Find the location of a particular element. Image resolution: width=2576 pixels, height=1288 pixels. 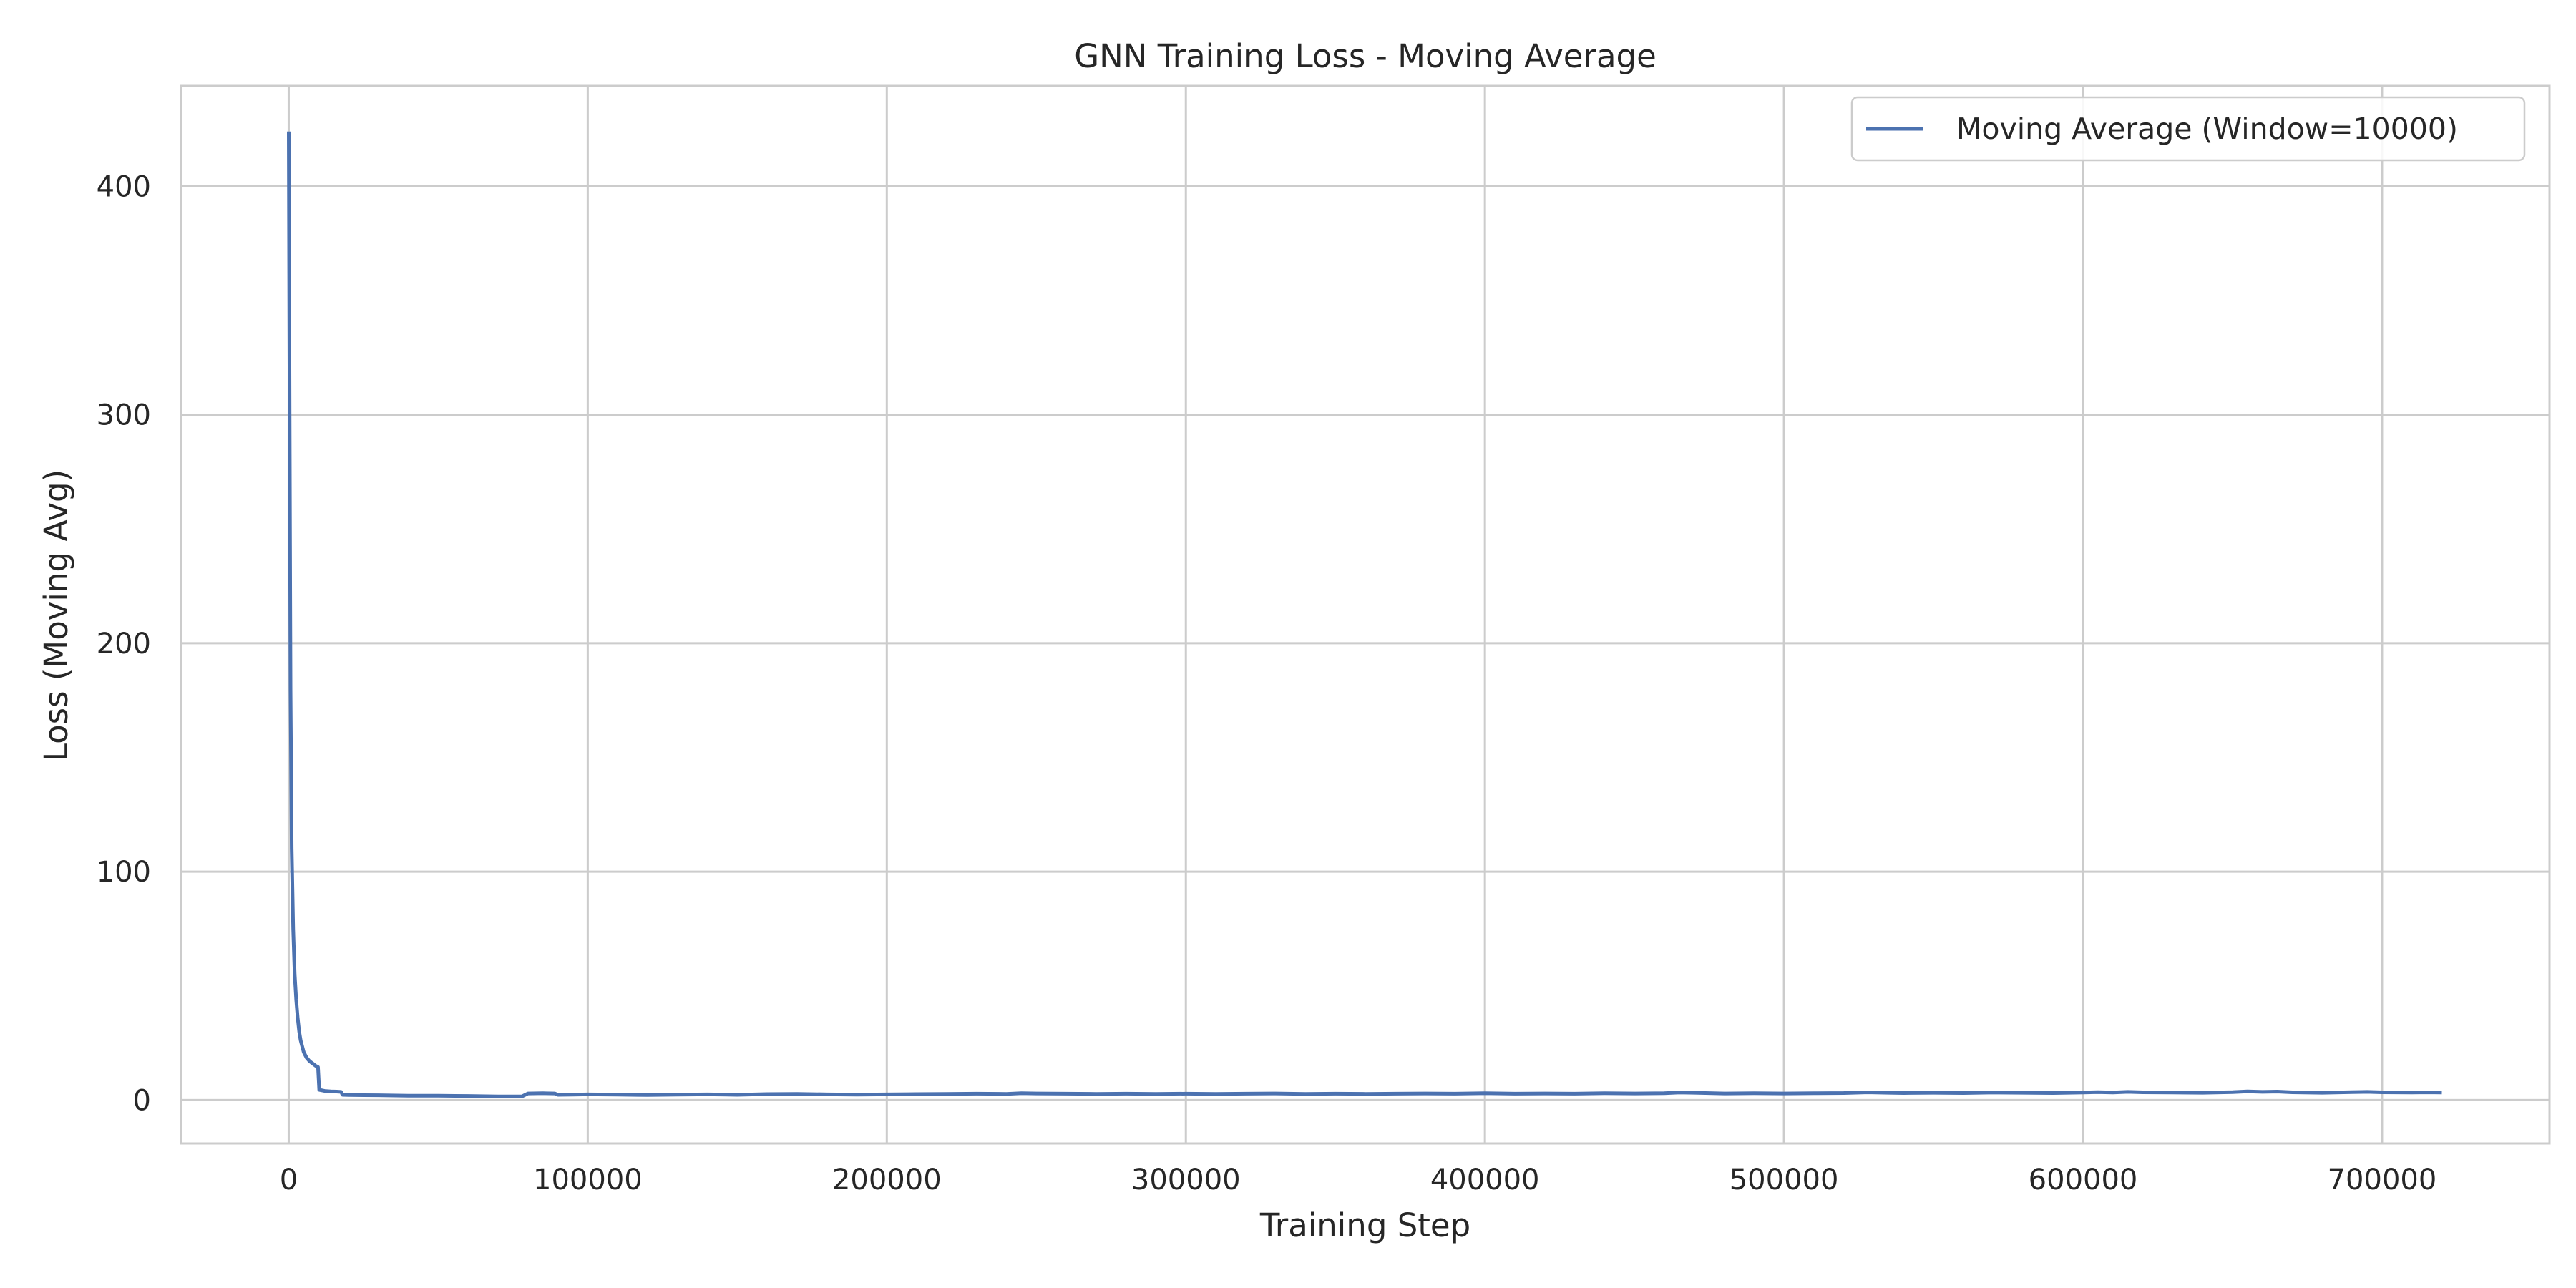

chart-title: GNN Training Loss - Moving Average is located at coordinates (1365, 56).